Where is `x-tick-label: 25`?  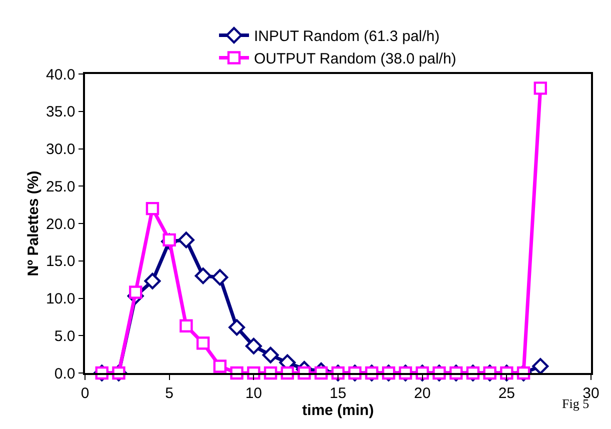
x-tick-label: 25 is located at coordinates (507, 393).